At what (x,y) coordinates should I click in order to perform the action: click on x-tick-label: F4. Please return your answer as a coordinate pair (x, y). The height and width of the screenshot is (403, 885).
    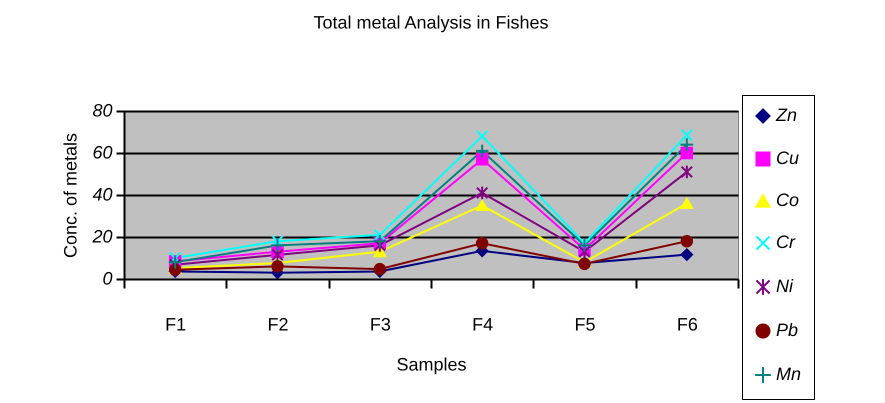
    Looking at the image, I should click on (483, 324).